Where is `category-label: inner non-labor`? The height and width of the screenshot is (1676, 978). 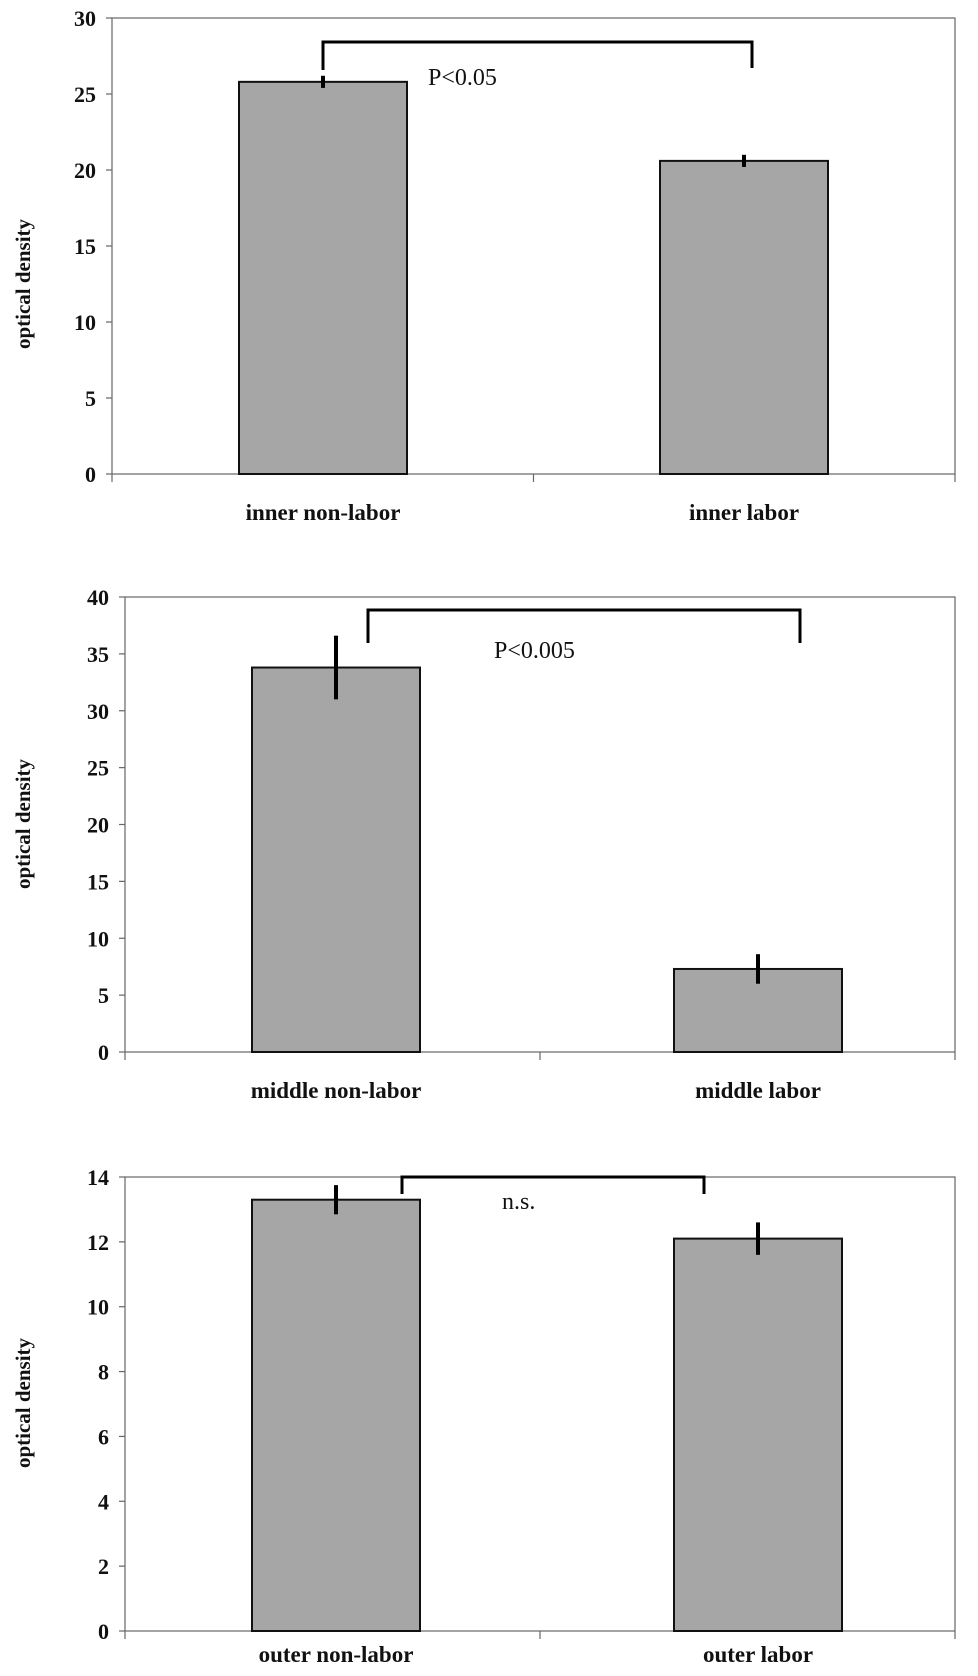
category-label: inner non-labor is located at coordinates (323, 512).